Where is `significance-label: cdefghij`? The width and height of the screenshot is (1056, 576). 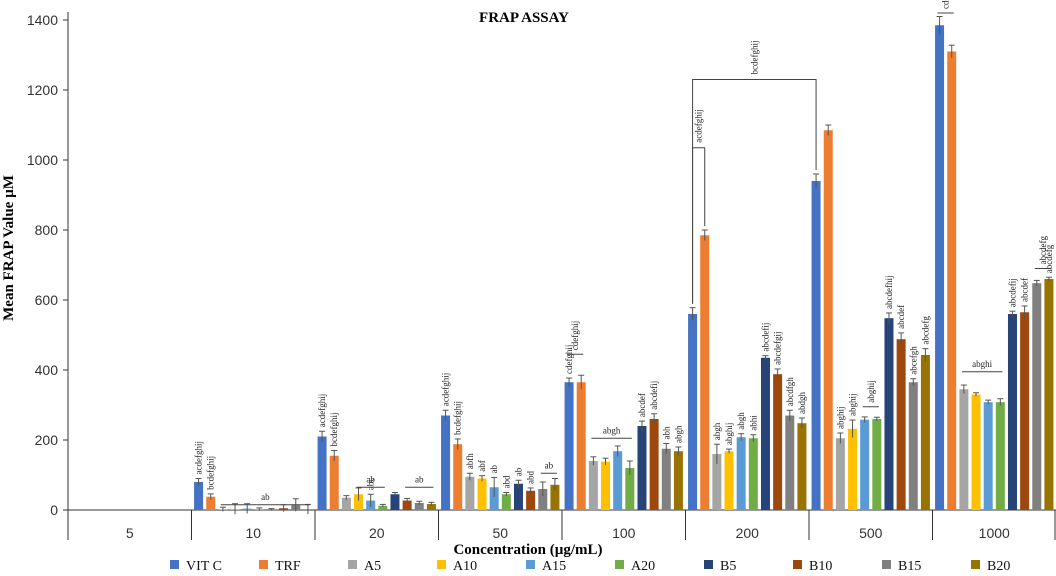
significance-label: cdefghij is located at coordinates (946, 4).